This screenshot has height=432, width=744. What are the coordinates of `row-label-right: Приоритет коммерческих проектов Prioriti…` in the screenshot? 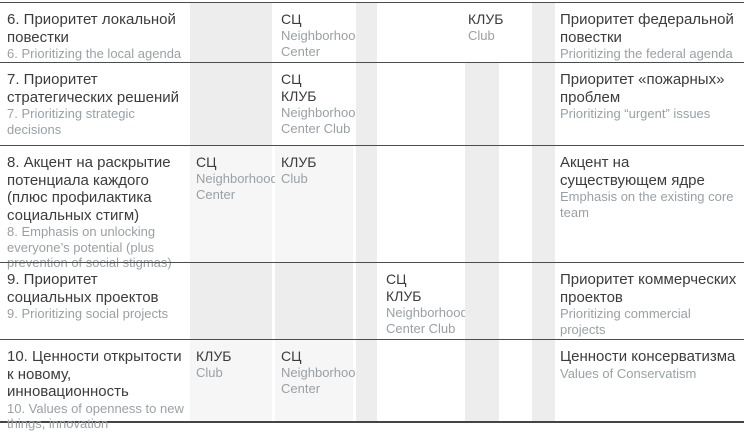 It's located at (649, 301).